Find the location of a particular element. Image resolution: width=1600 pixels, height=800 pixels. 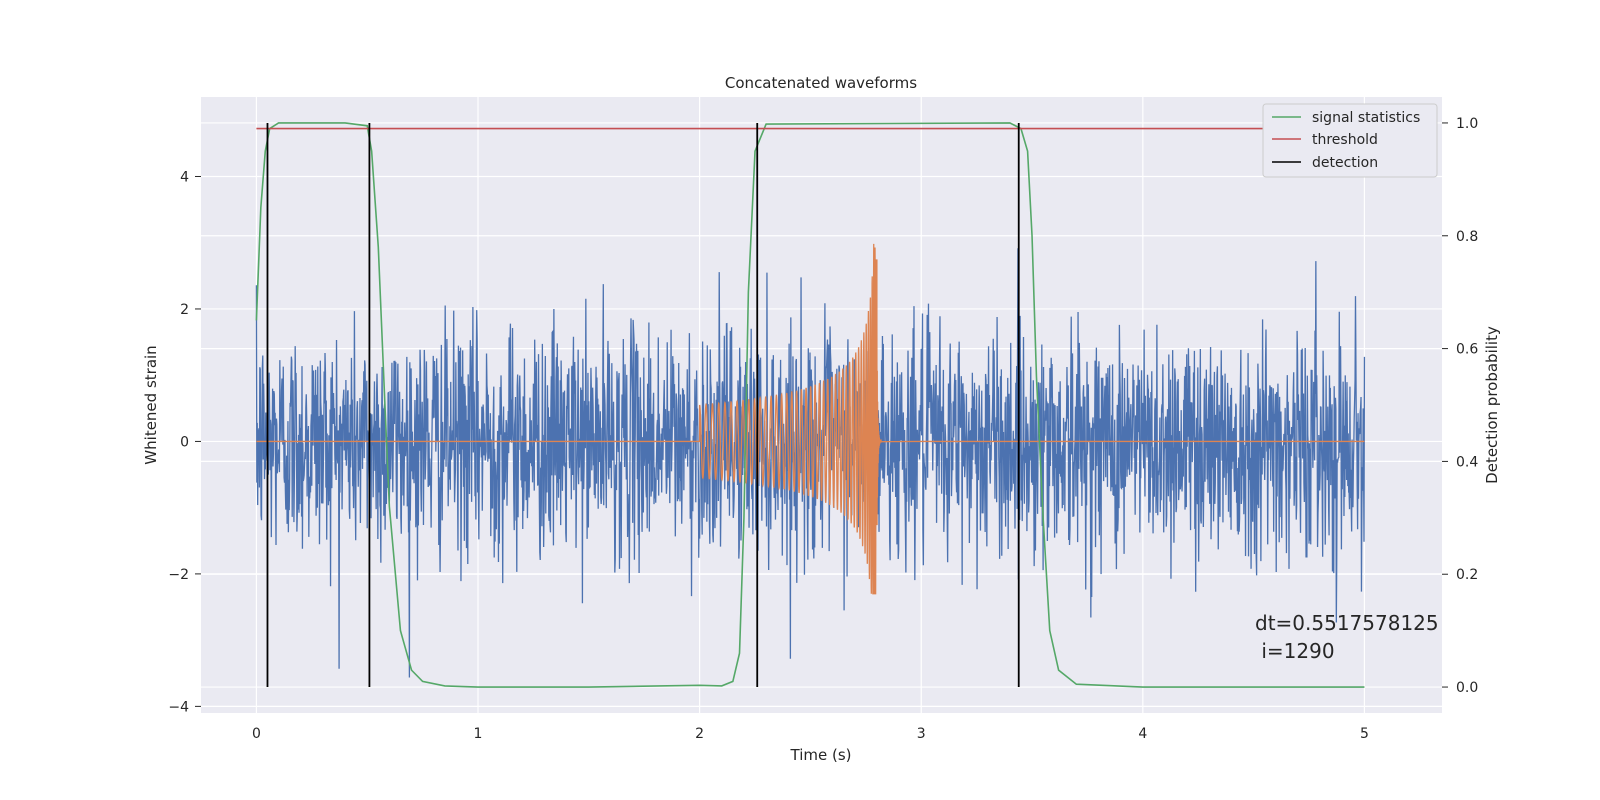

y-tick-label-left: −4 is located at coordinates (178, 707).